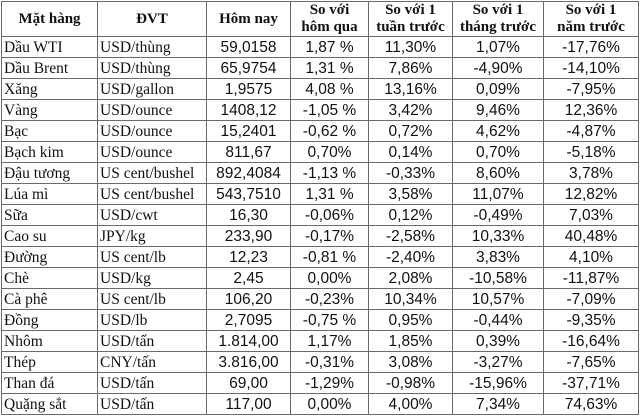 The image size is (640, 418). I want to click on commodity-name: Đậu tương, so click(49, 173).